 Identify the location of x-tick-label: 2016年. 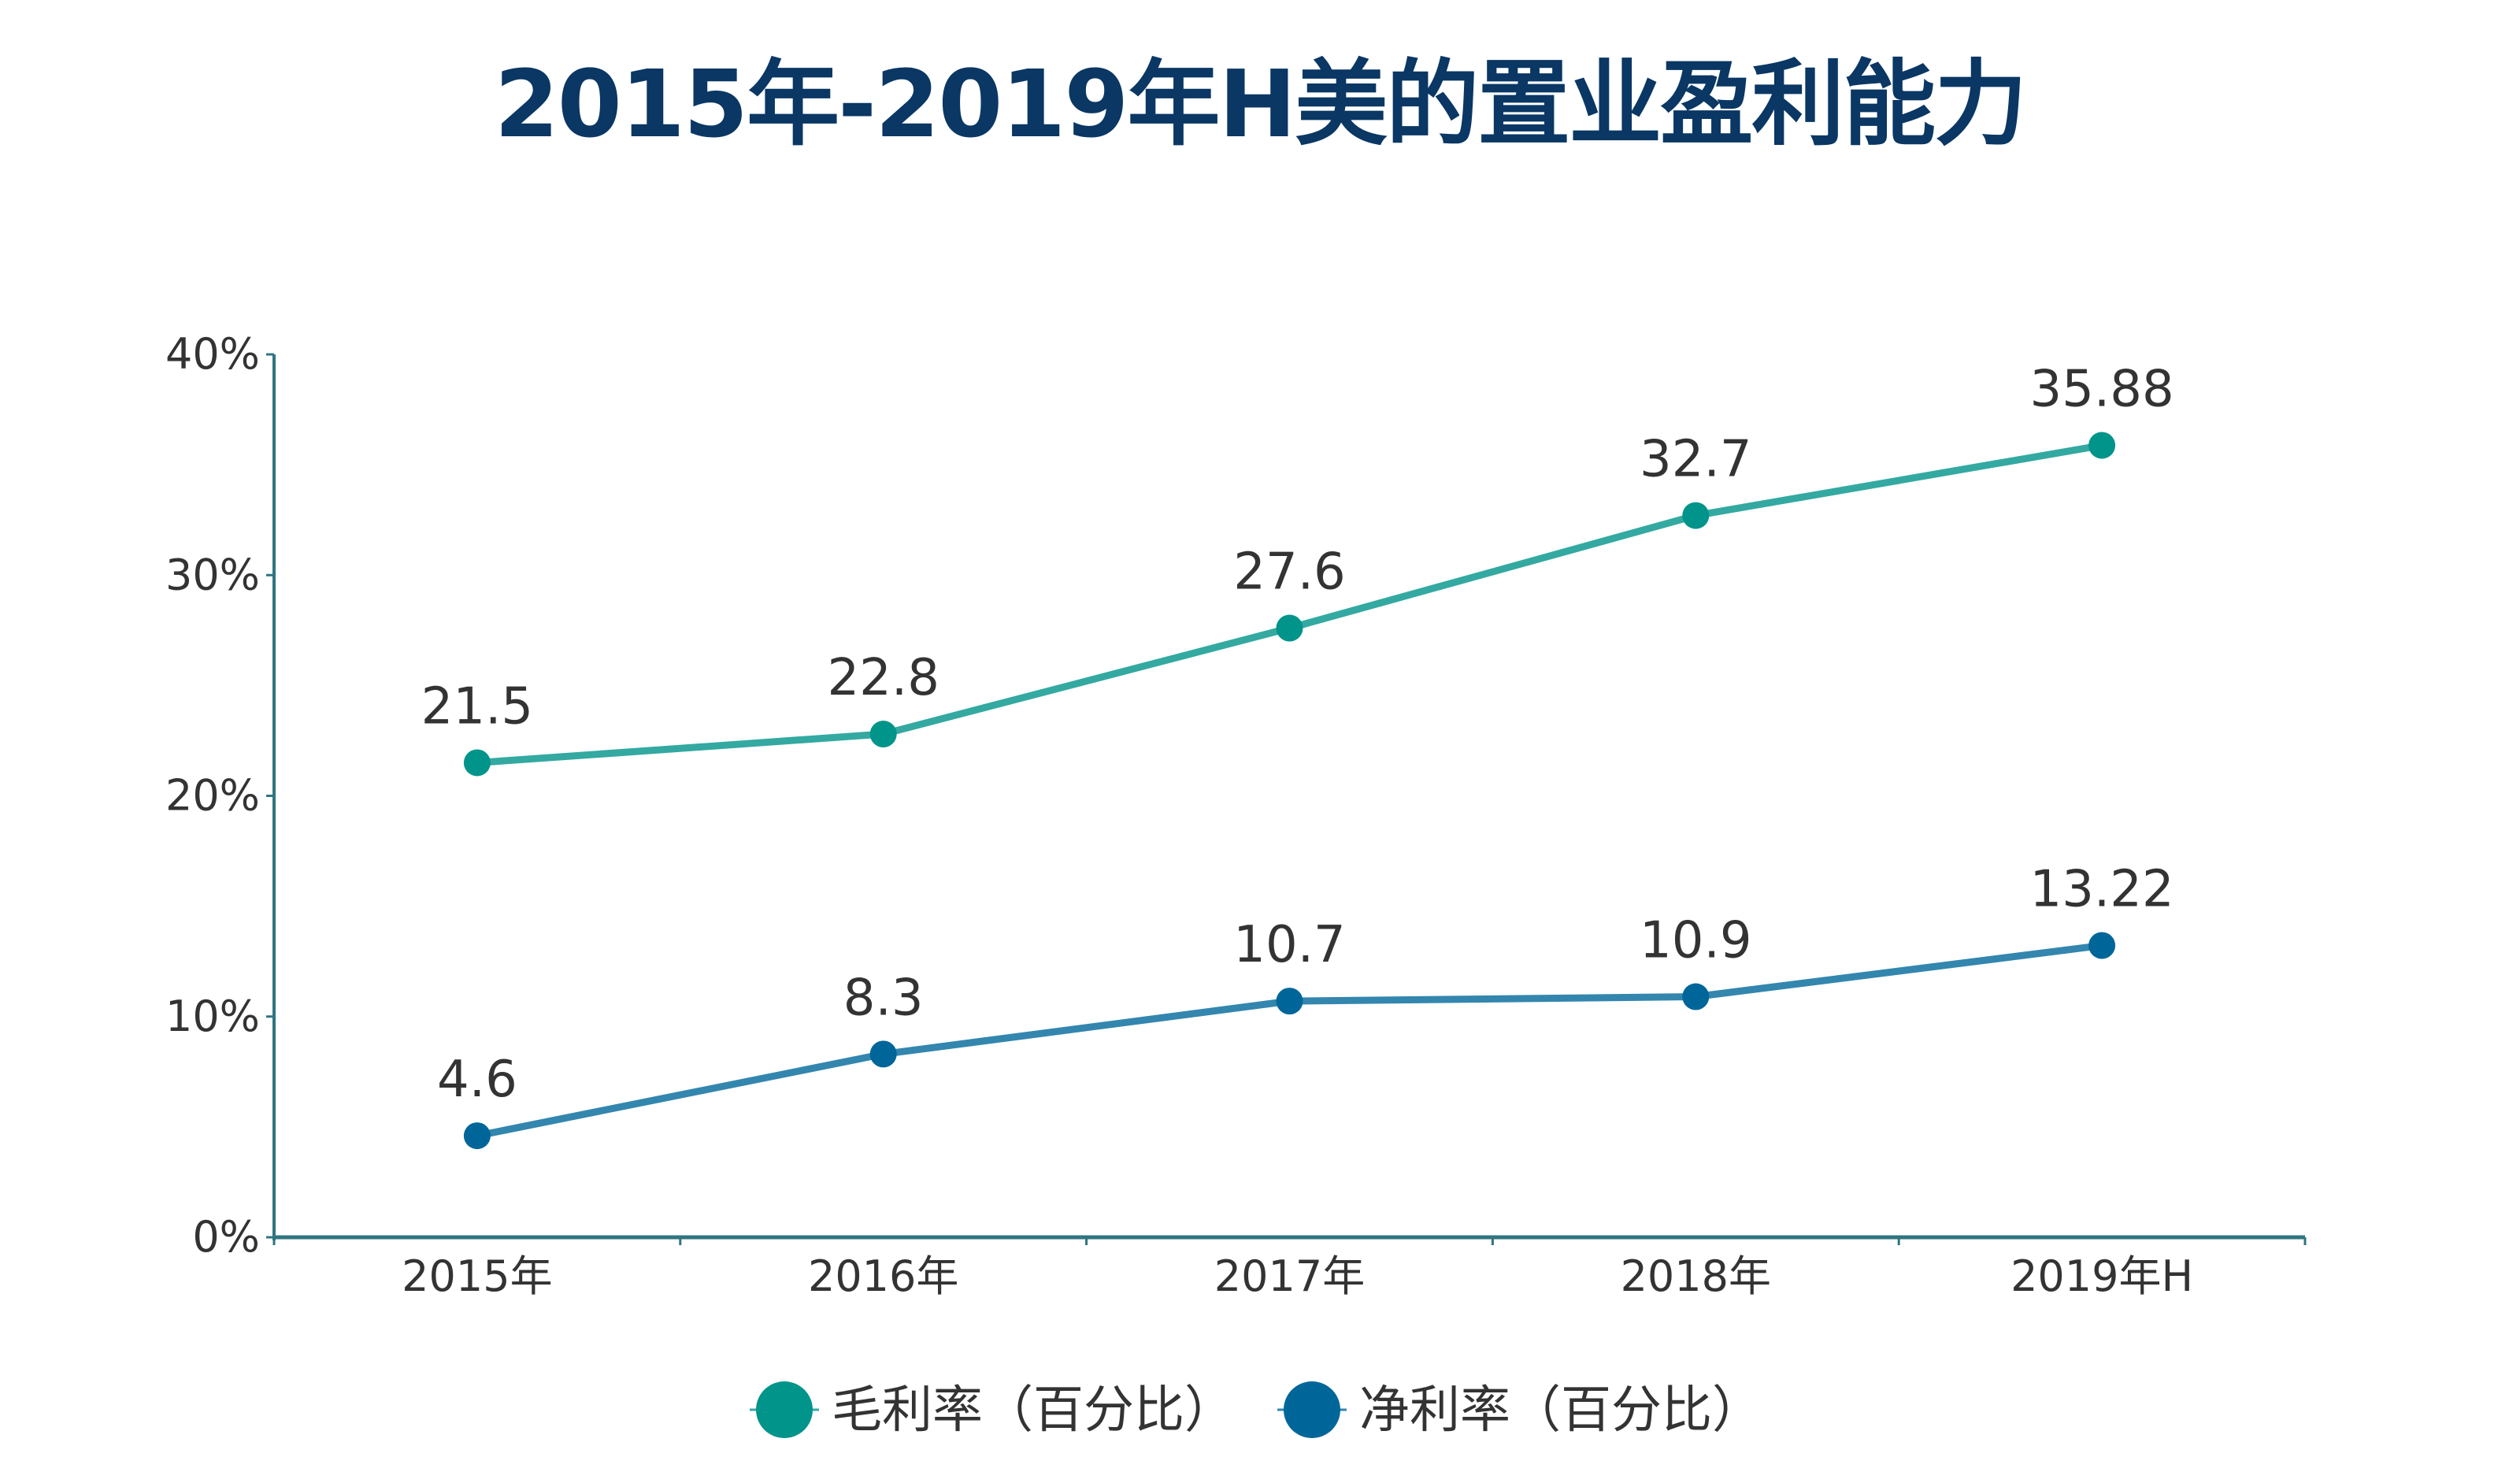
(883, 1276).